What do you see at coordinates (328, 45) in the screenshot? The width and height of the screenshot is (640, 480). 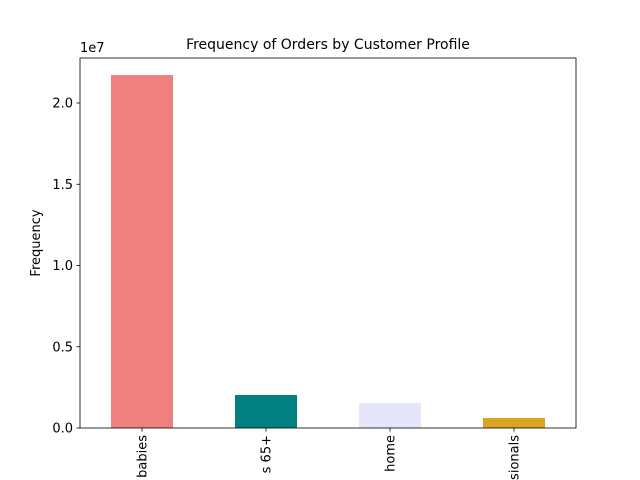 I see `chart-title: Frequency of Orders by Customer Profile` at bounding box center [328, 45].